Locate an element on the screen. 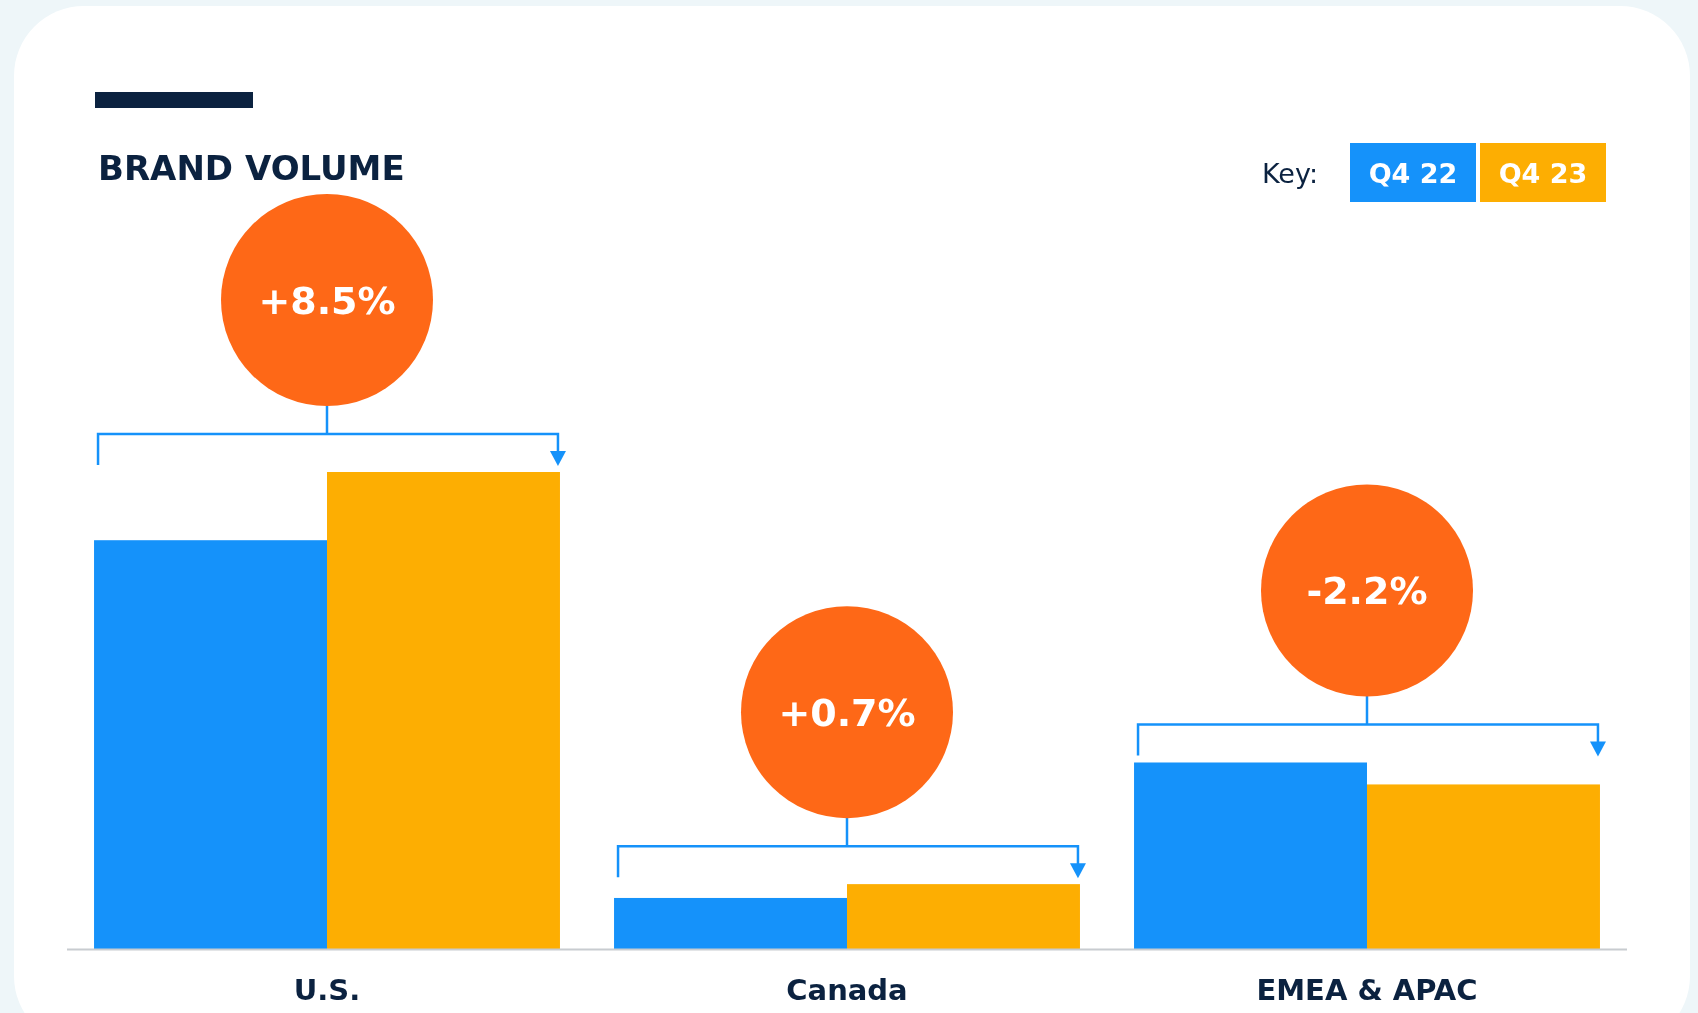 This screenshot has width=1698, height=1013. annotation: -2.2% is located at coordinates (1367, 591).